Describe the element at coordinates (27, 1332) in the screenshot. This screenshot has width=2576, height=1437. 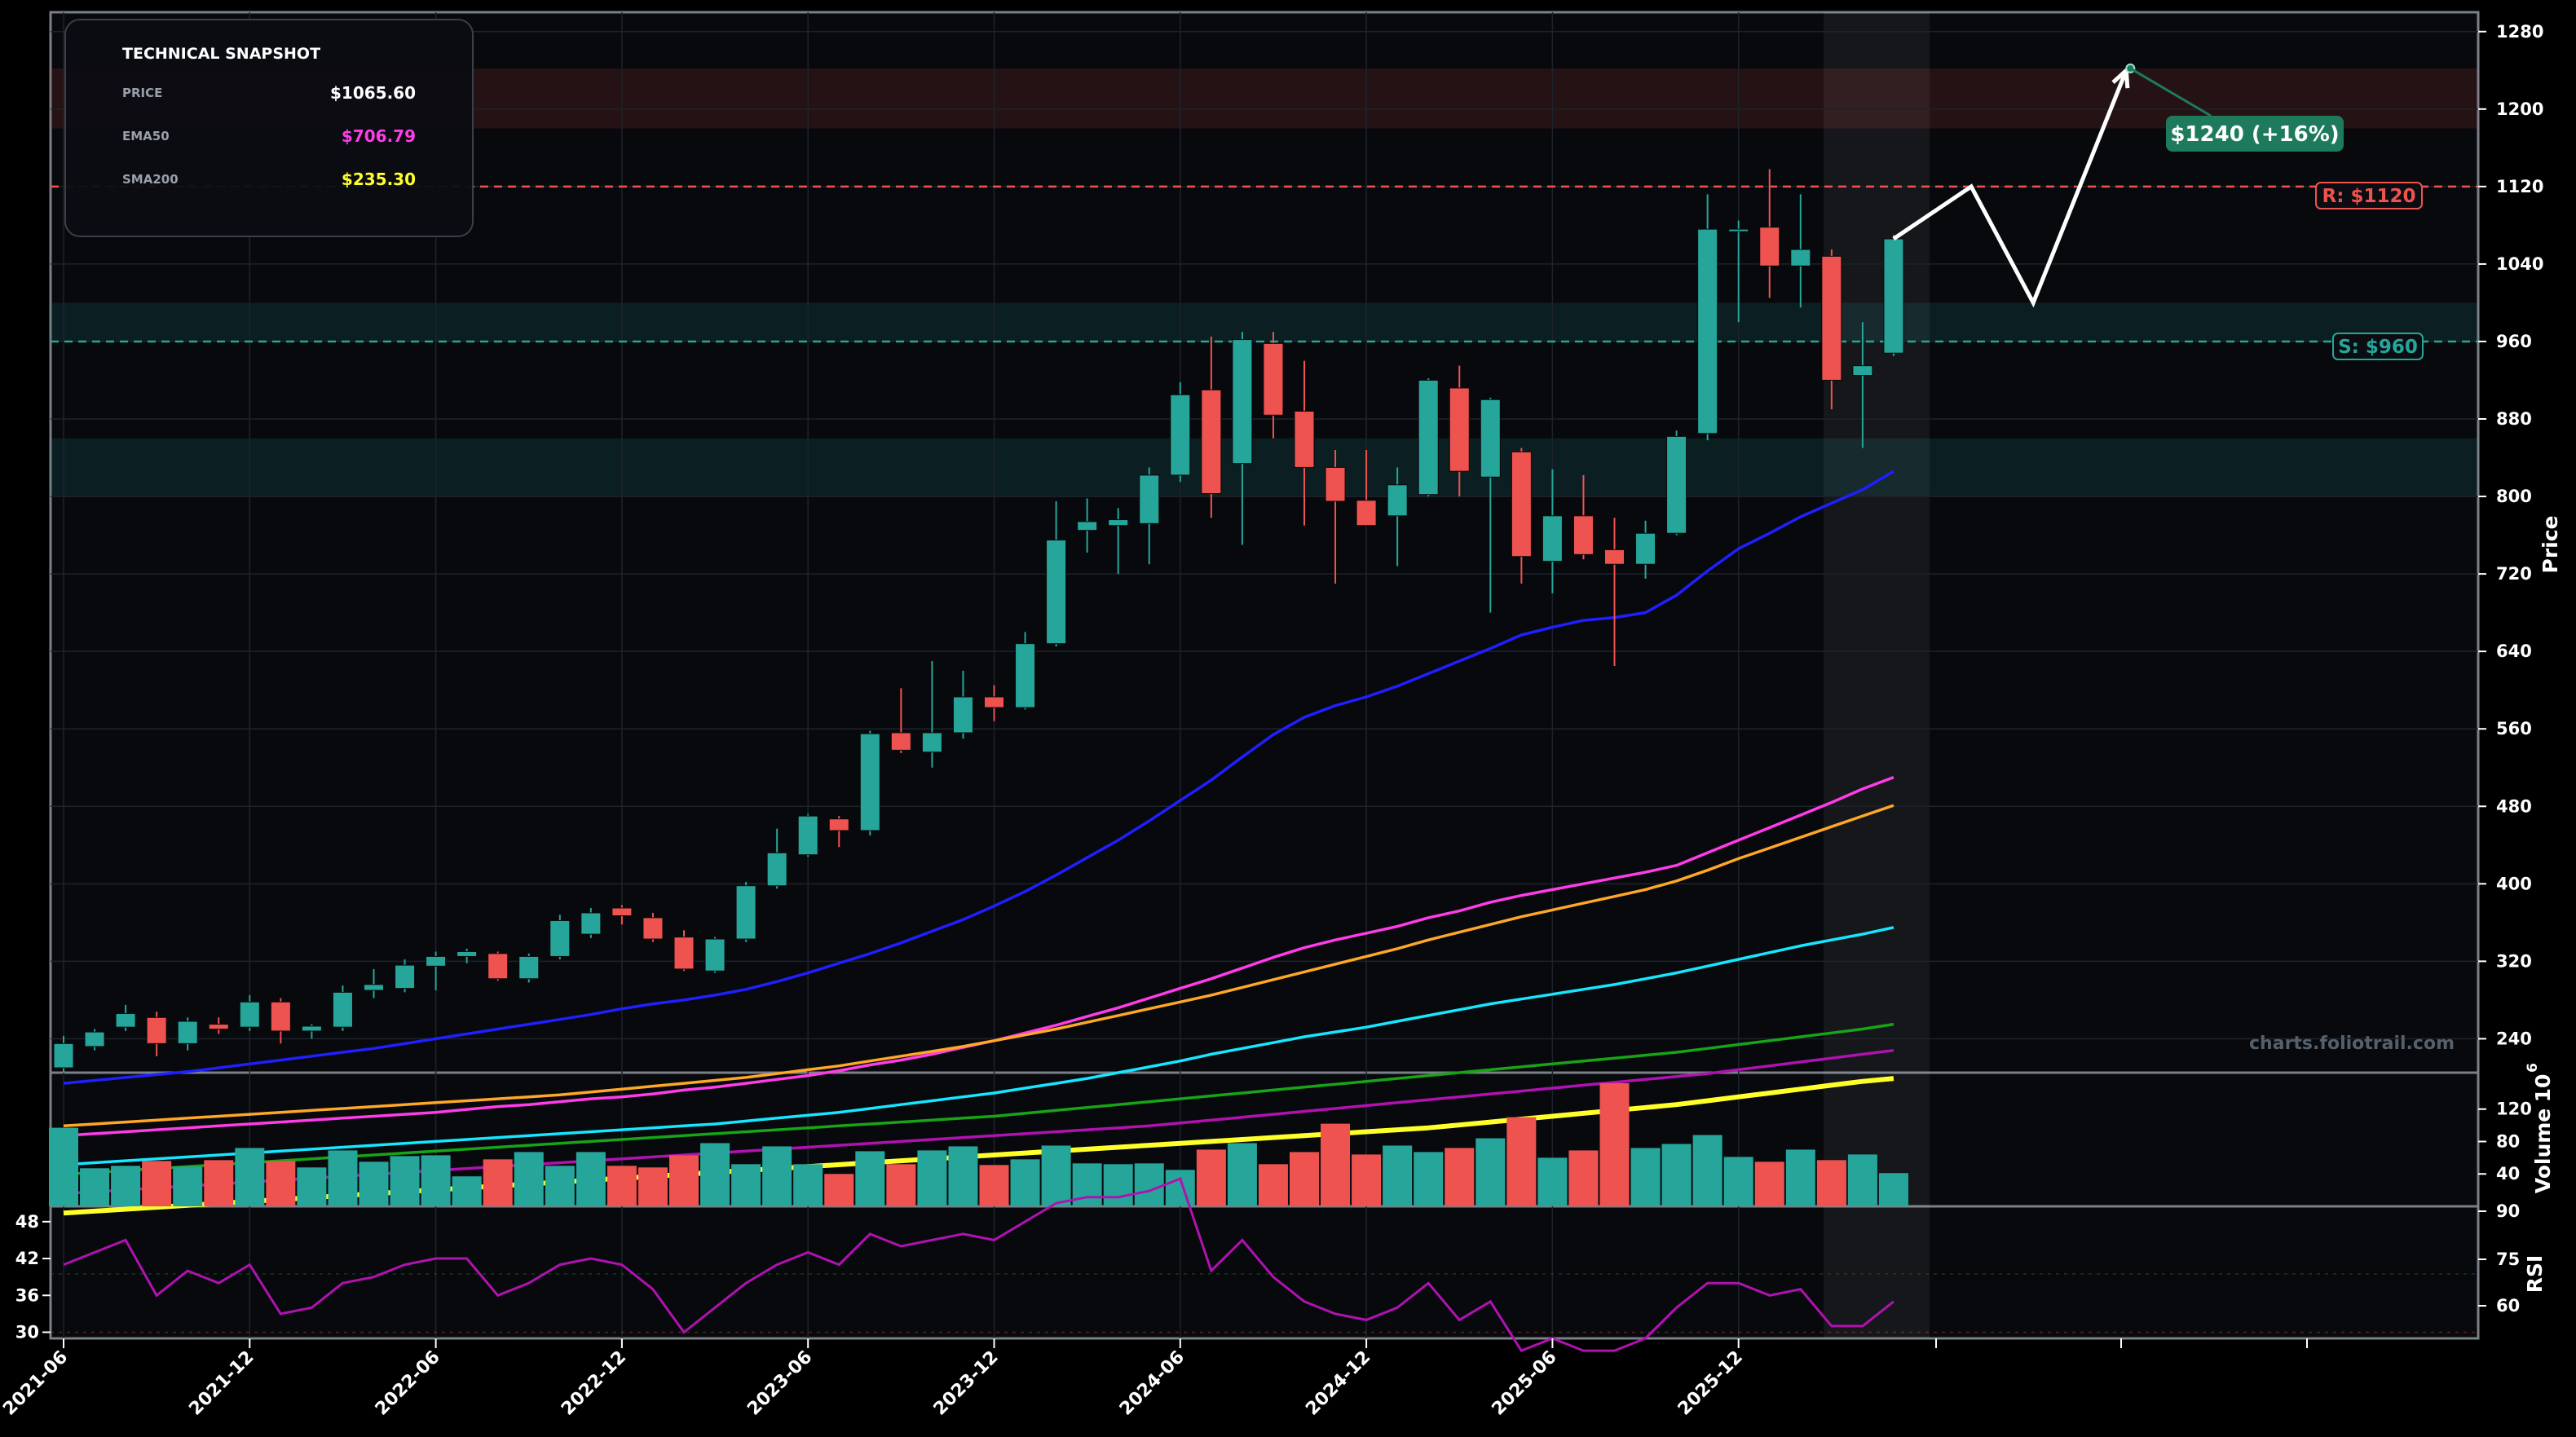
I see `rsi-left-tick-label: 30` at that location.